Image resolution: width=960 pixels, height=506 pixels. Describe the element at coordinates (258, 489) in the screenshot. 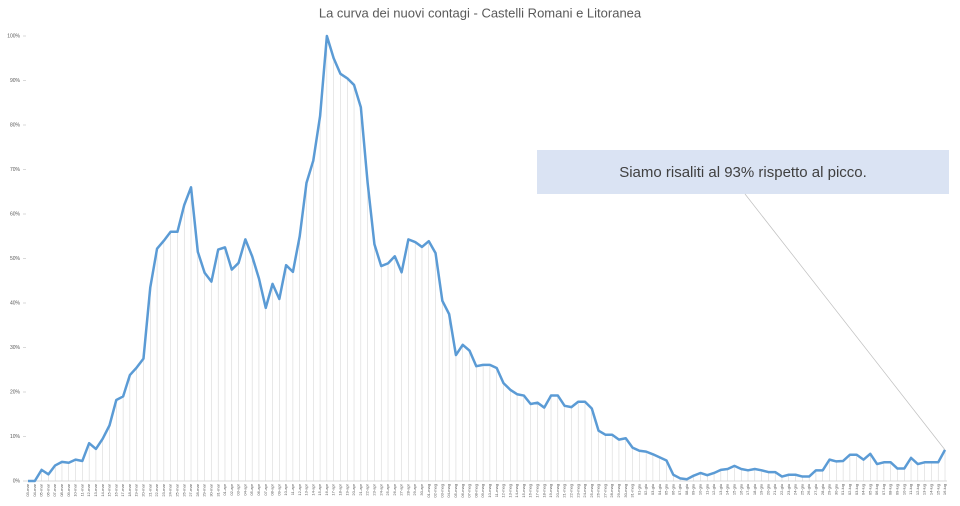

I see `x-tick-label: 06-apr` at that location.